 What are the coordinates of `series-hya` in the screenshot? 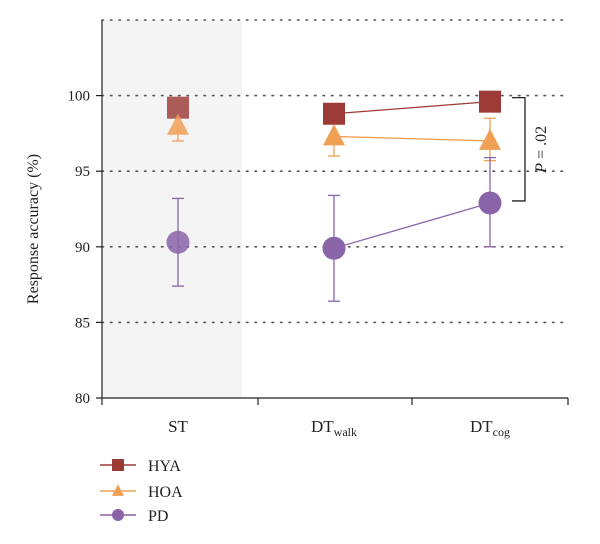 It's located at (334, 107).